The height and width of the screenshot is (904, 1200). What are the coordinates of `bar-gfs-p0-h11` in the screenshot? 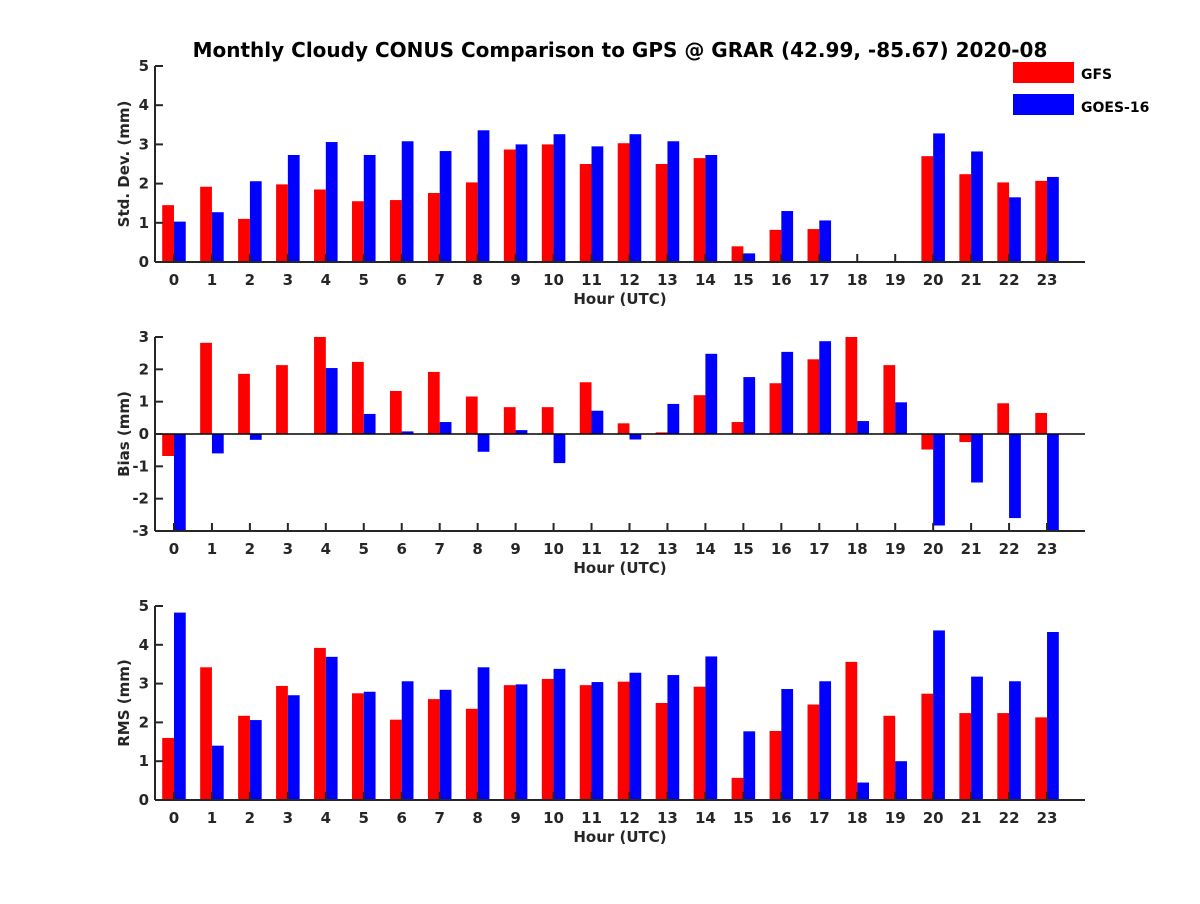 It's located at (585, 213).